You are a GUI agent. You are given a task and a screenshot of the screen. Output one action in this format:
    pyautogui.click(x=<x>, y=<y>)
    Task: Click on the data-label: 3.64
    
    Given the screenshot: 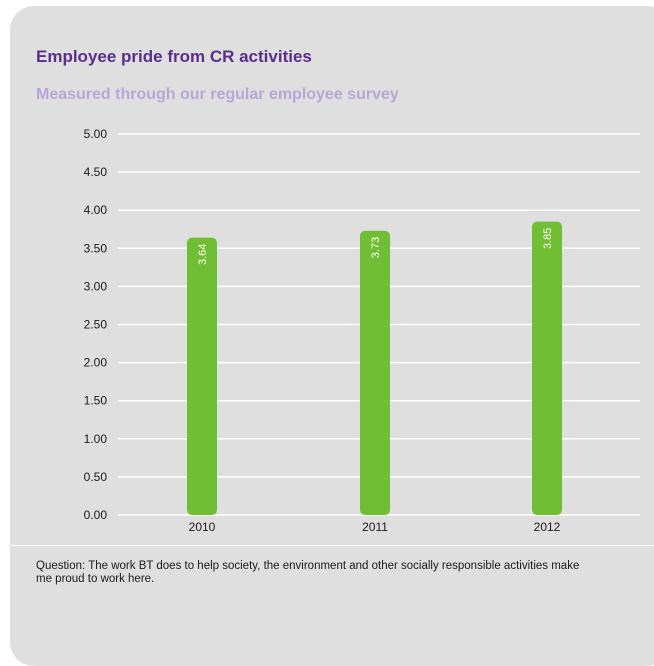 What is the action you would take?
    pyautogui.click(x=203, y=254)
    